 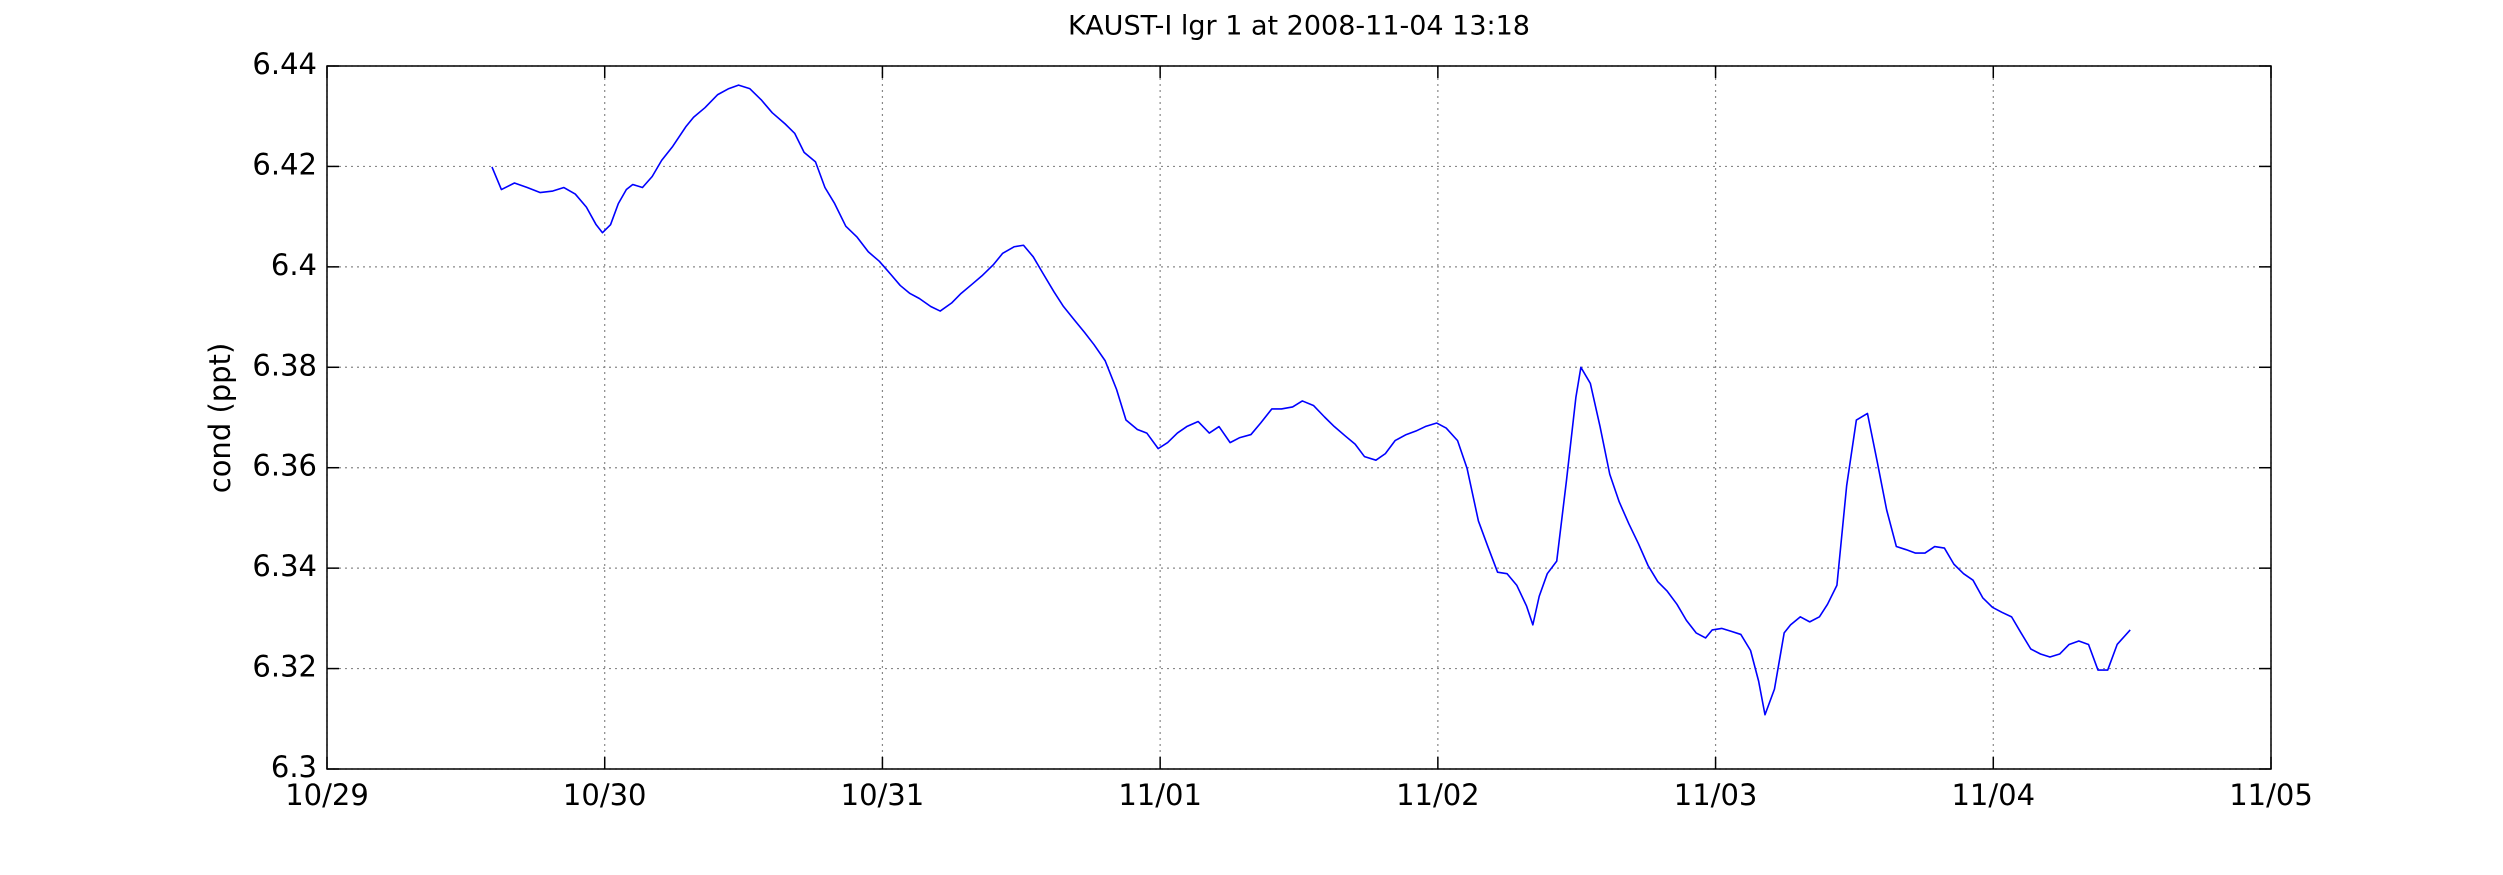 What do you see at coordinates (883, 795) in the screenshot?
I see `x-tick-label: 10/31` at bounding box center [883, 795].